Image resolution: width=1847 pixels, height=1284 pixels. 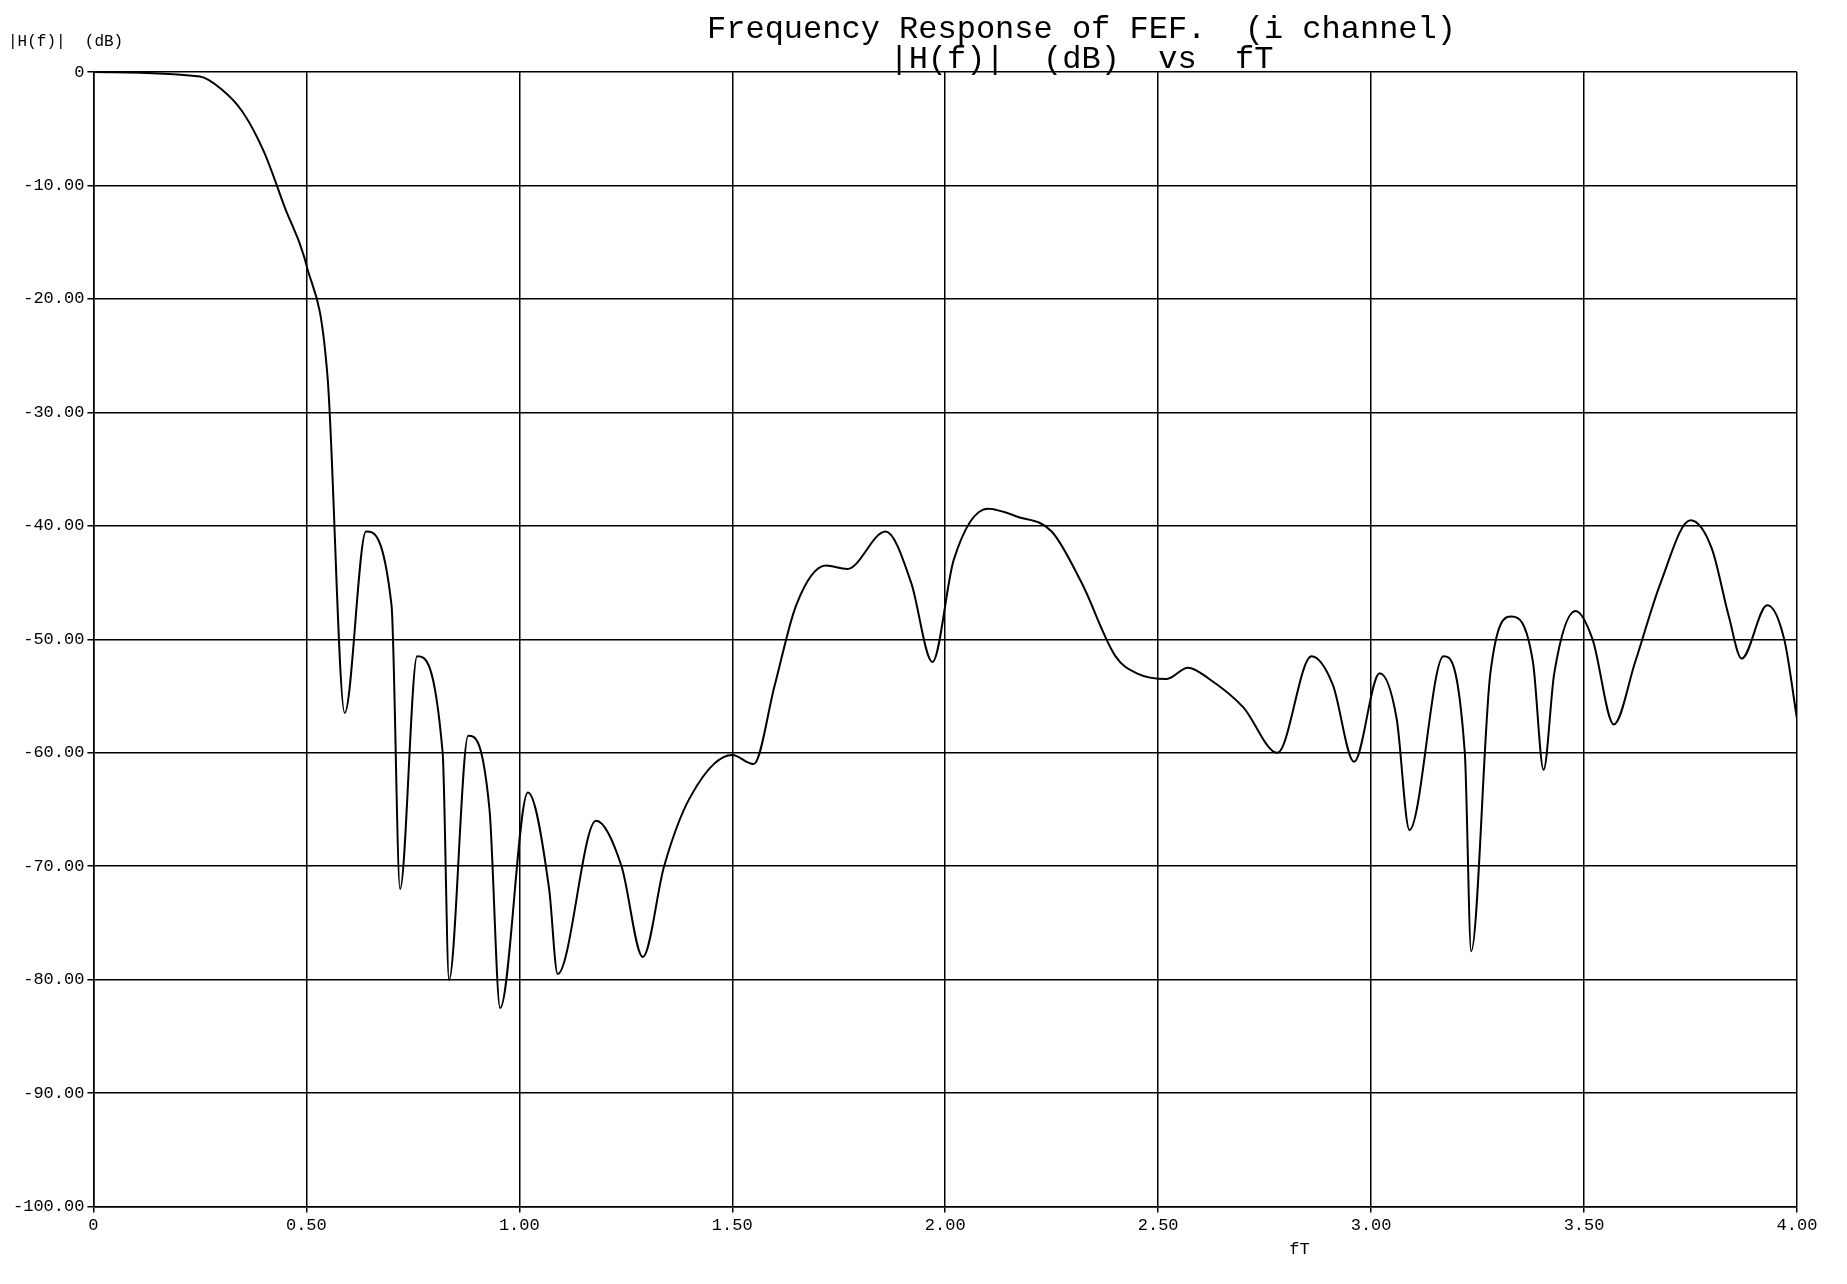 What do you see at coordinates (1158, 1226) in the screenshot?
I see `x-tick-label: 2.50` at bounding box center [1158, 1226].